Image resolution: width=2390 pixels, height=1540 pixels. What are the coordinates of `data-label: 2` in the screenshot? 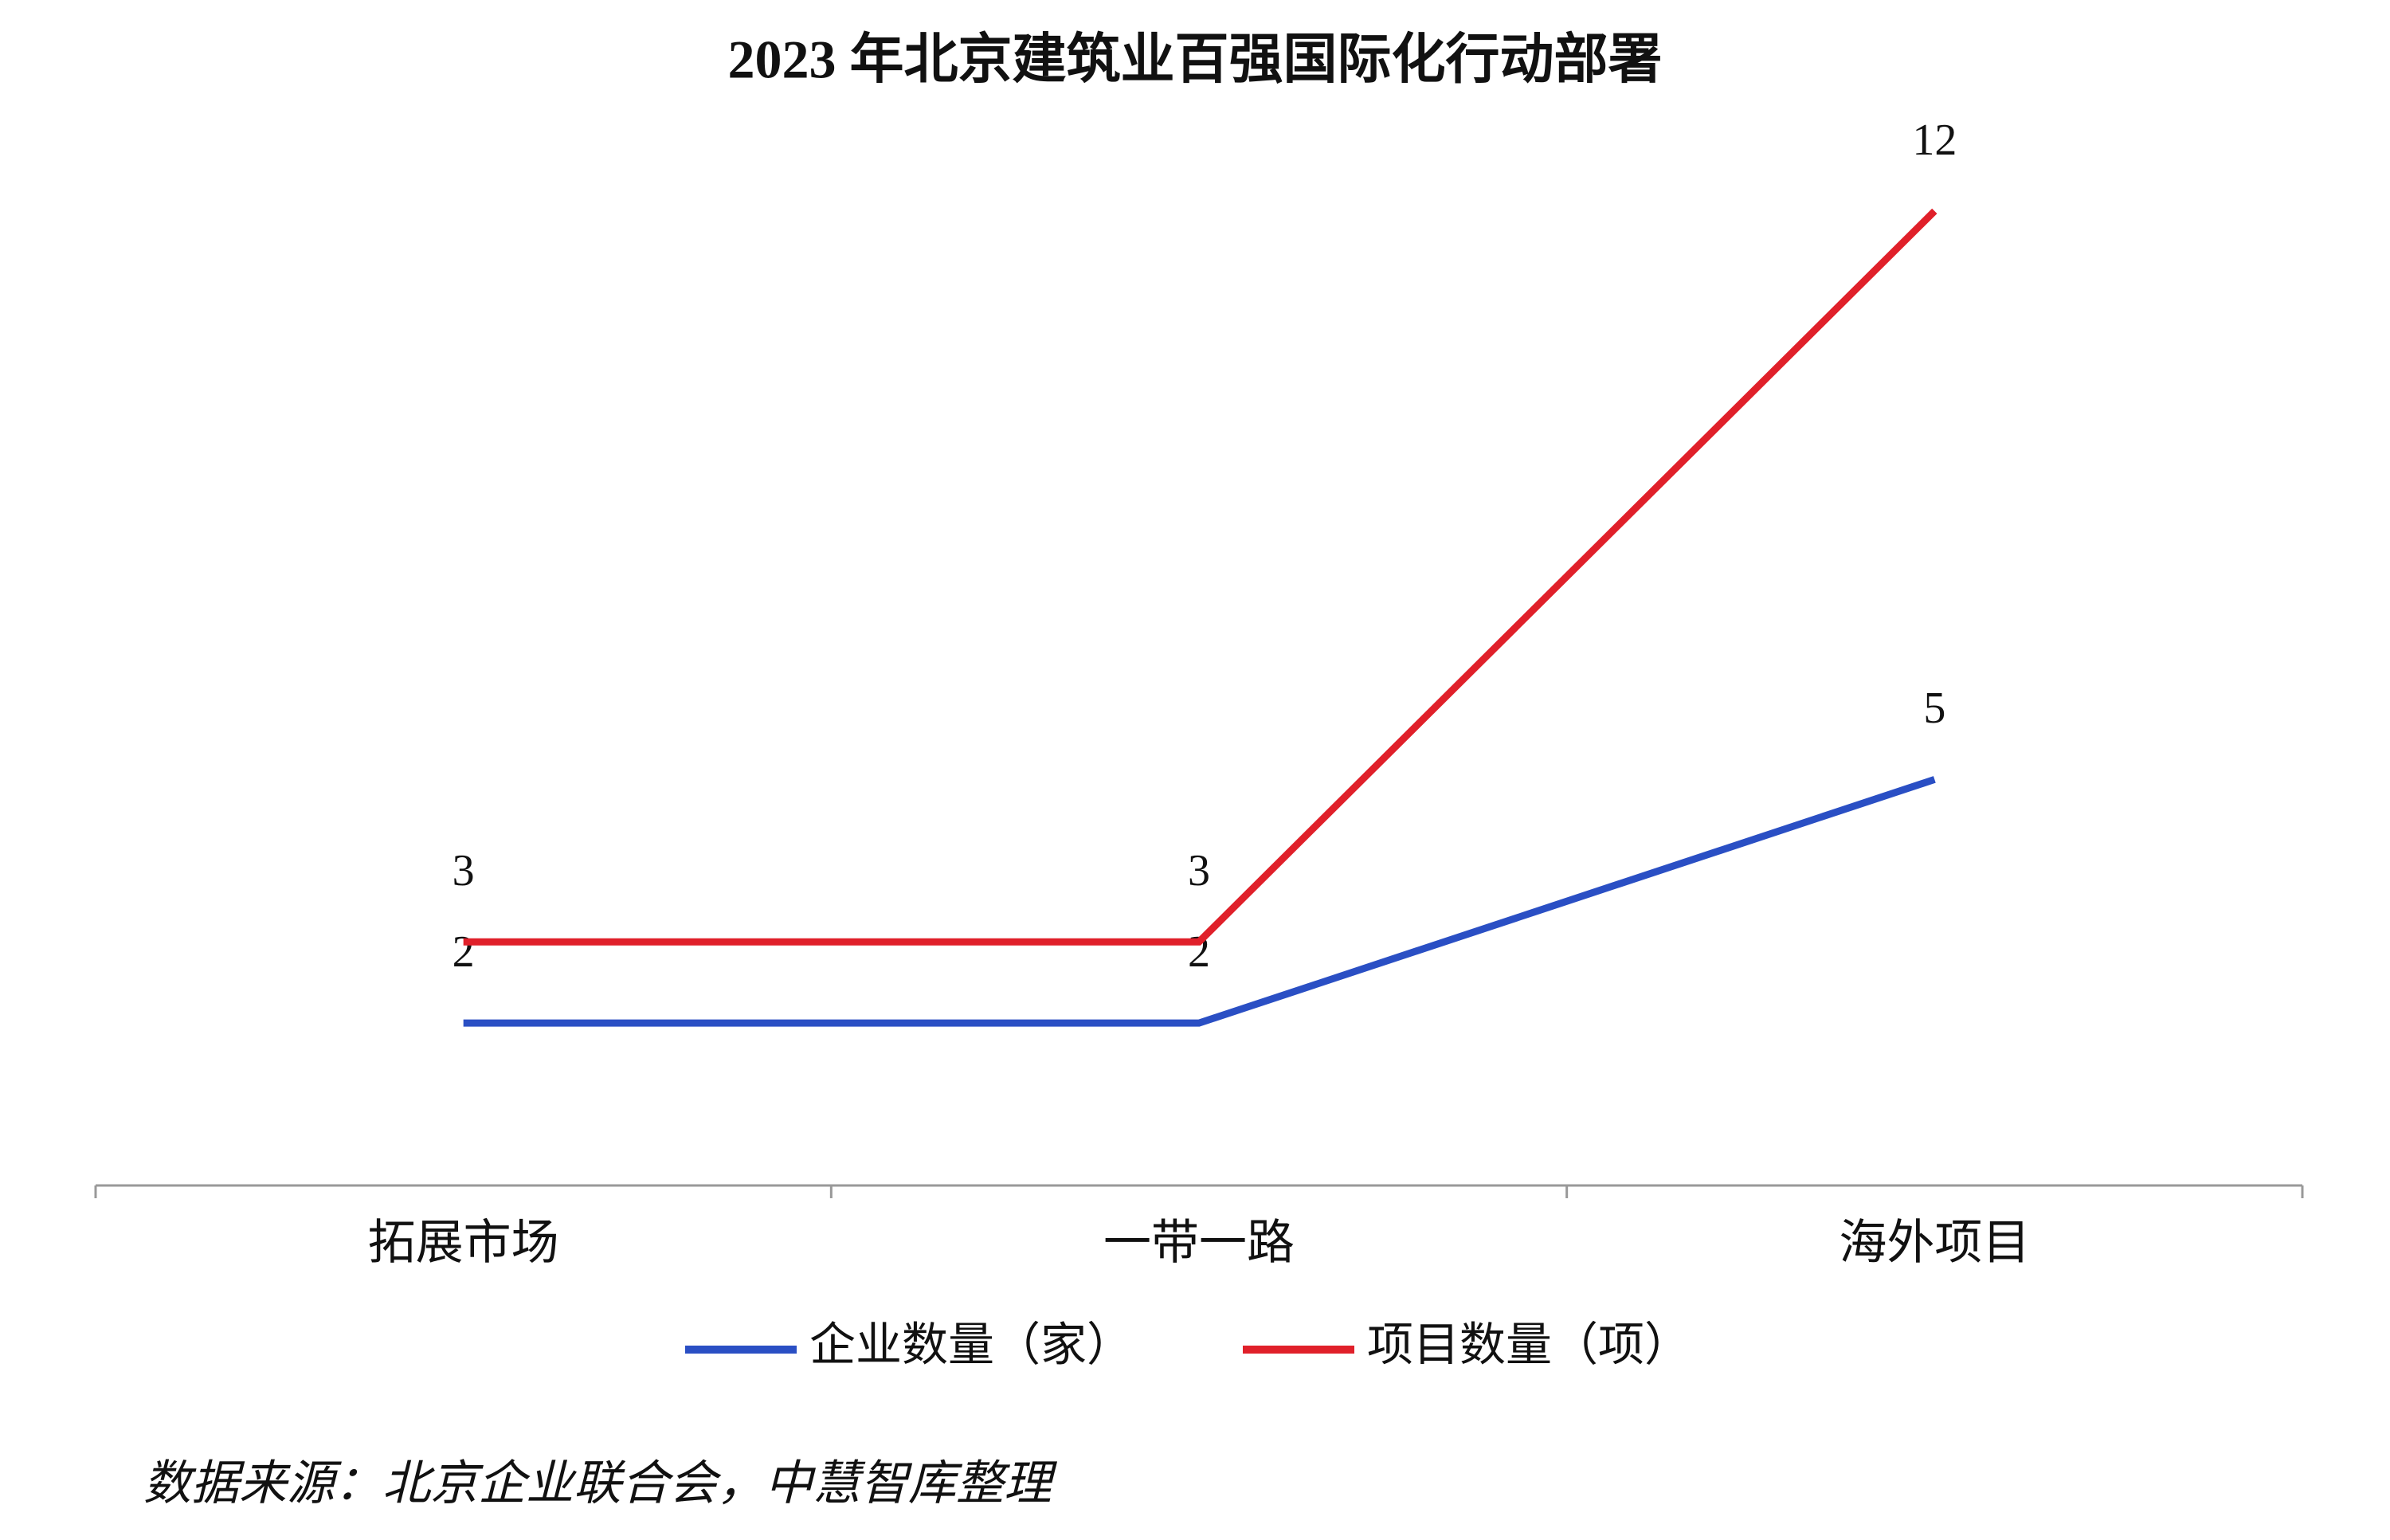 It's located at (464, 952).